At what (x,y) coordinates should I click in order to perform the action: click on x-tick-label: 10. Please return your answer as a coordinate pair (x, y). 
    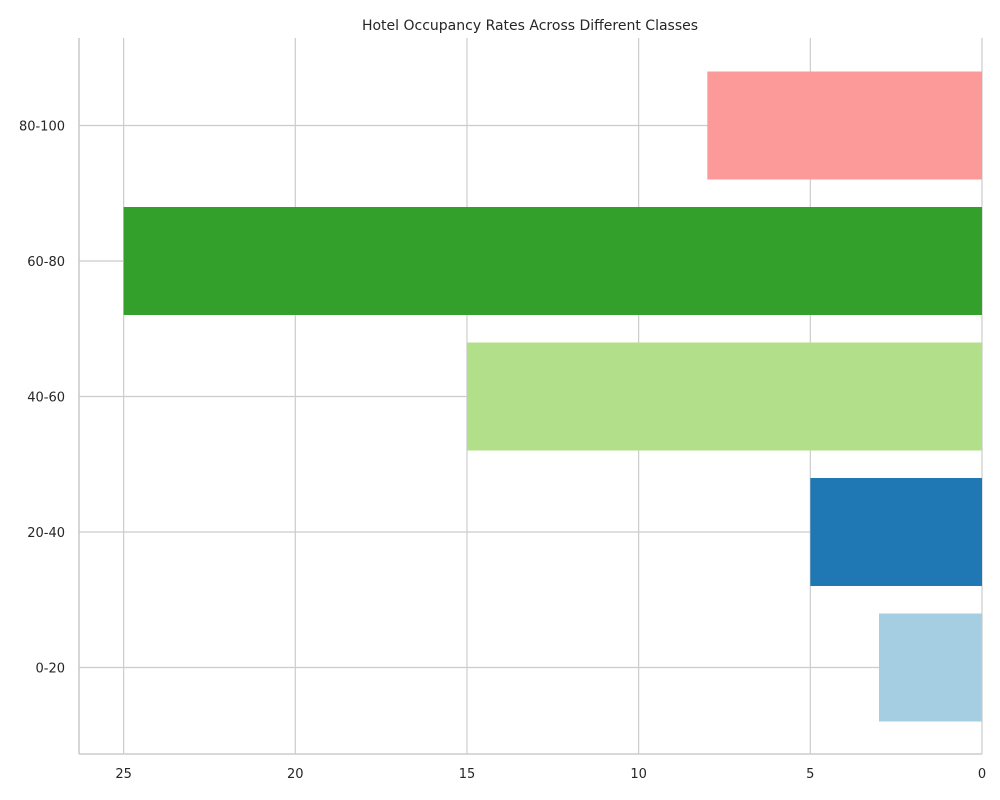
    Looking at the image, I should click on (638, 774).